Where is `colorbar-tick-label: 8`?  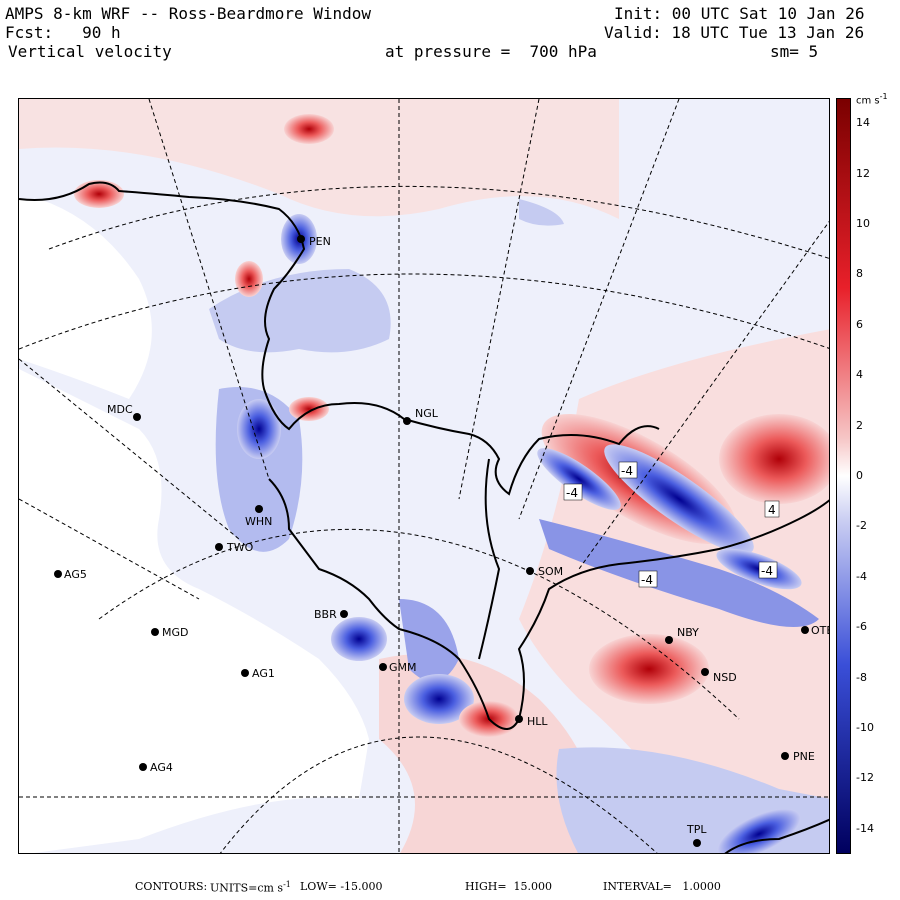
colorbar-tick-label: 8 is located at coordinates (859, 274).